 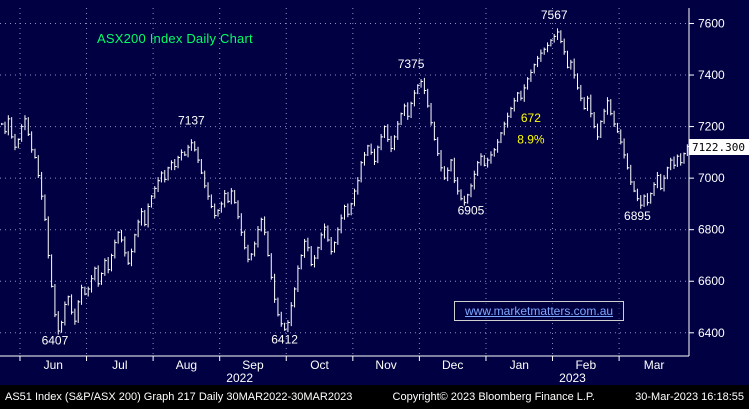 I want to click on chart-title: ASX200 Index Daily Chart, so click(x=175, y=38).